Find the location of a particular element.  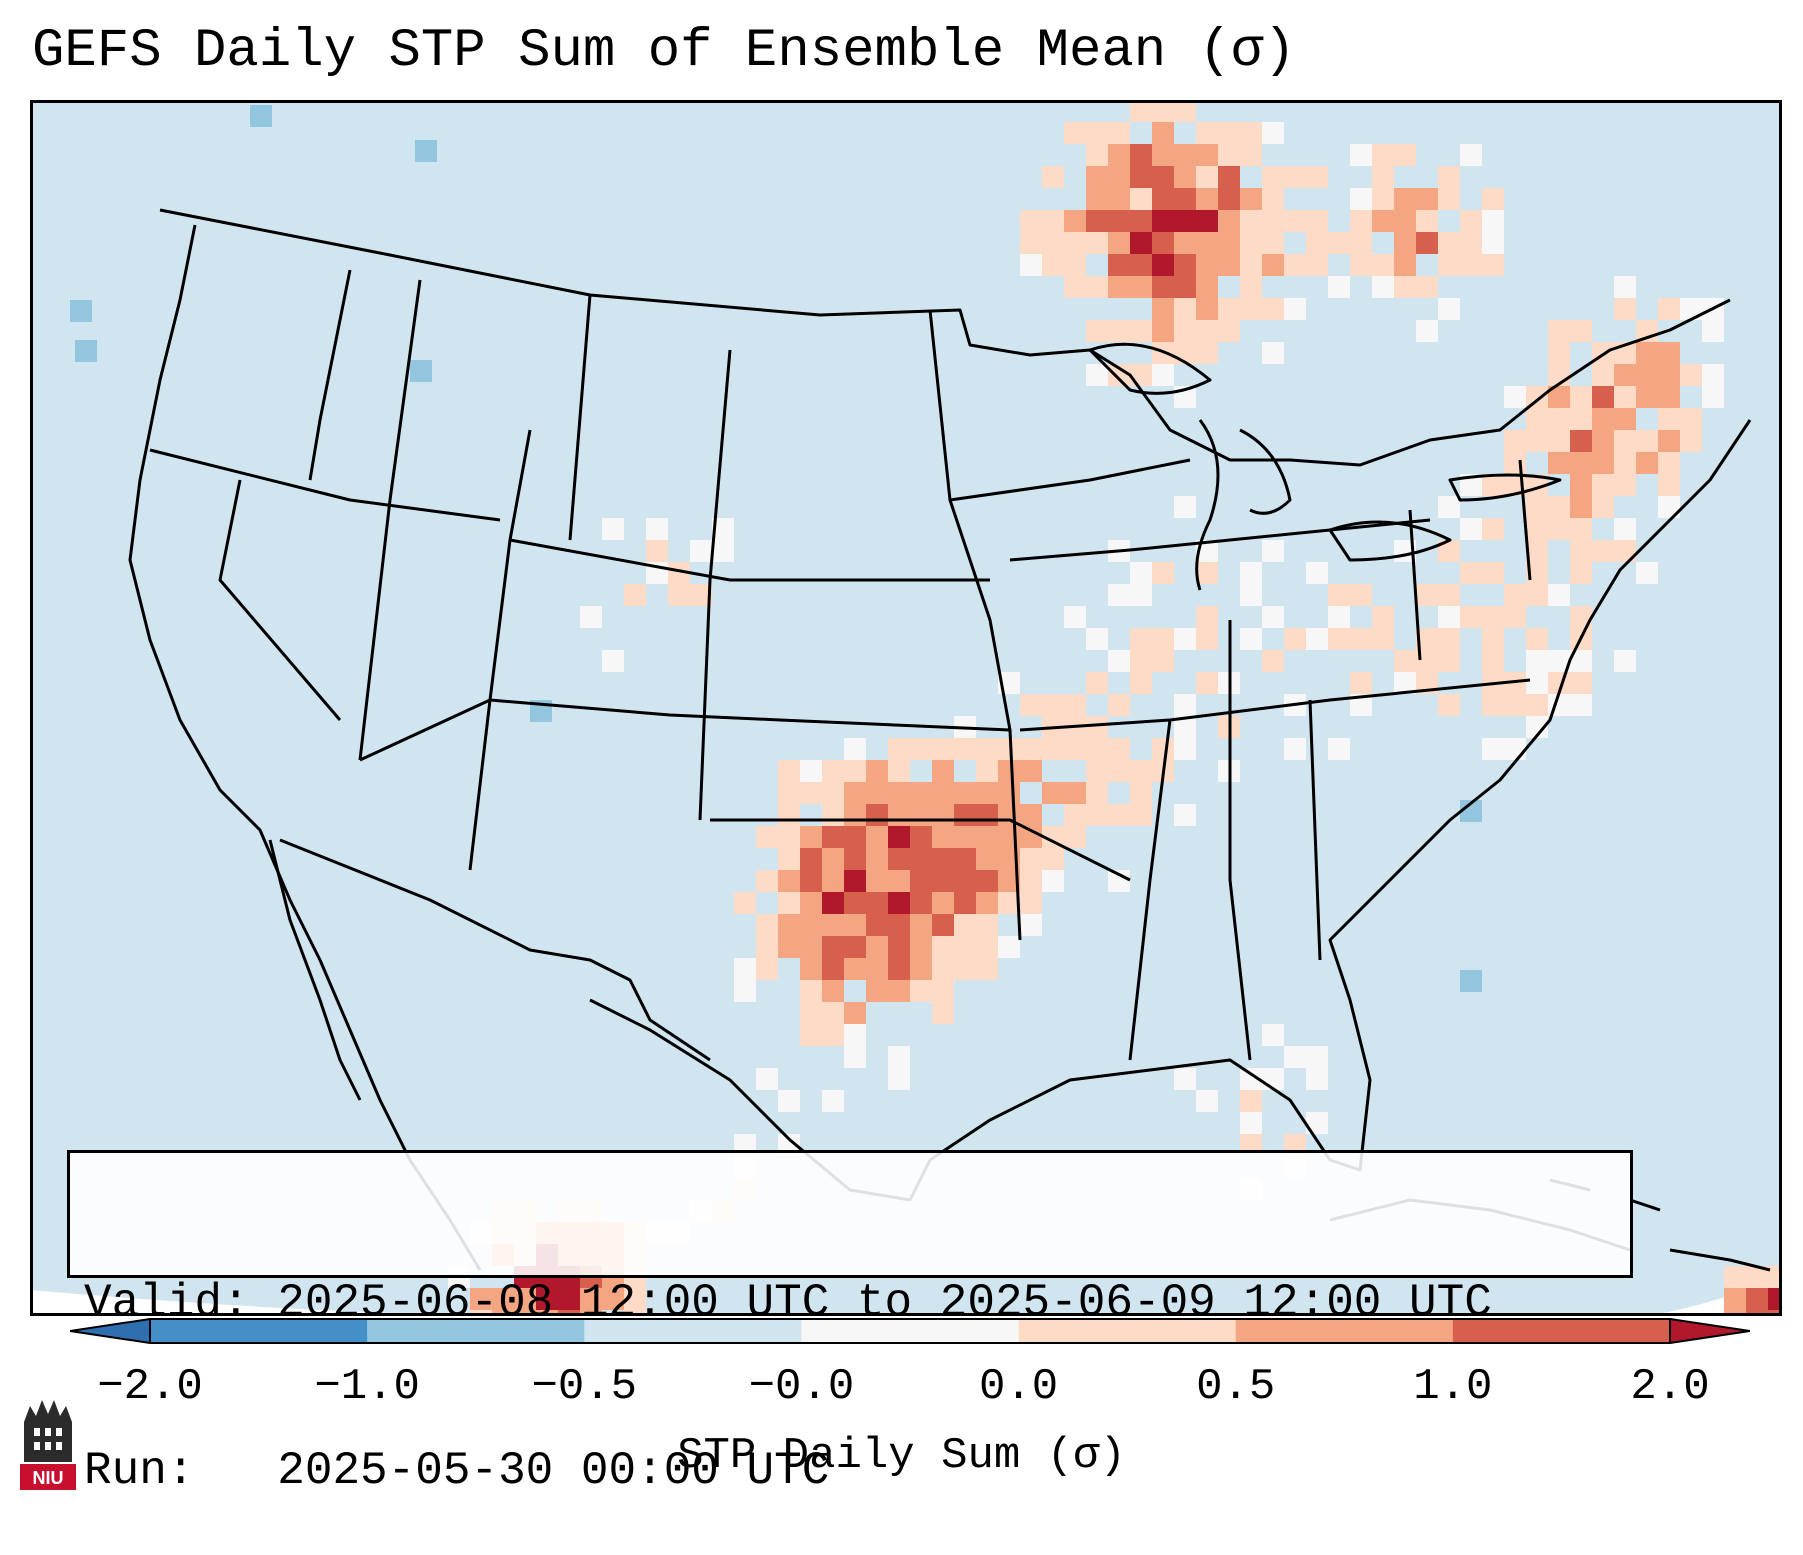

domain-edge is located at coordinates (290, 1303).